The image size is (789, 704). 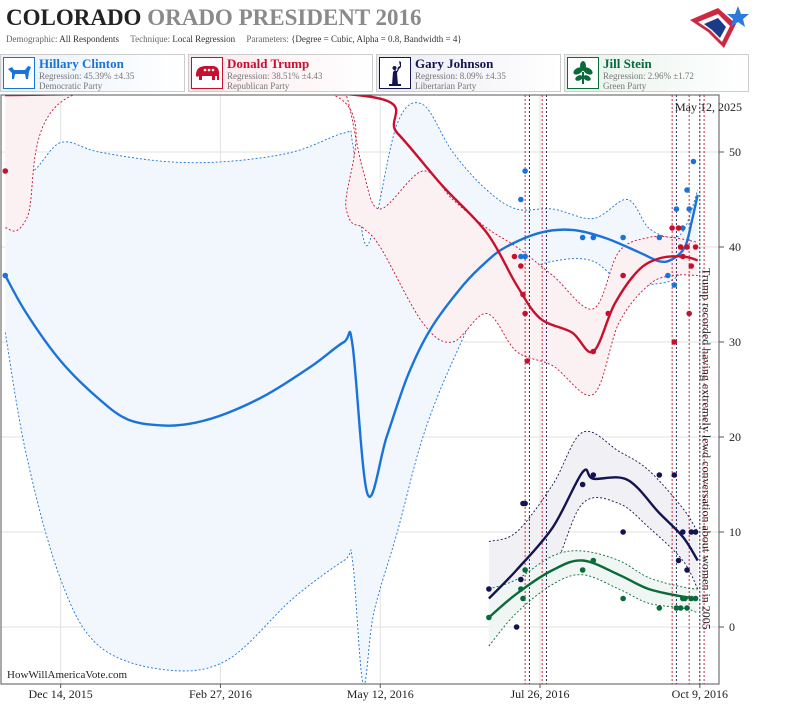 What do you see at coordinates (735, 532) in the screenshot?
I see `y-tick-label: 10` at bounding box center [735, 532].